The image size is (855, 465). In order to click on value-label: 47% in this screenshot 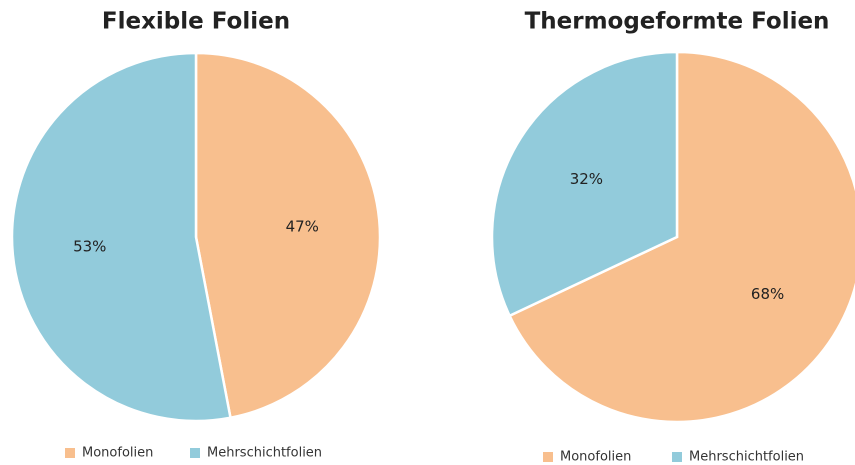, I will do `click(302, 226)`.